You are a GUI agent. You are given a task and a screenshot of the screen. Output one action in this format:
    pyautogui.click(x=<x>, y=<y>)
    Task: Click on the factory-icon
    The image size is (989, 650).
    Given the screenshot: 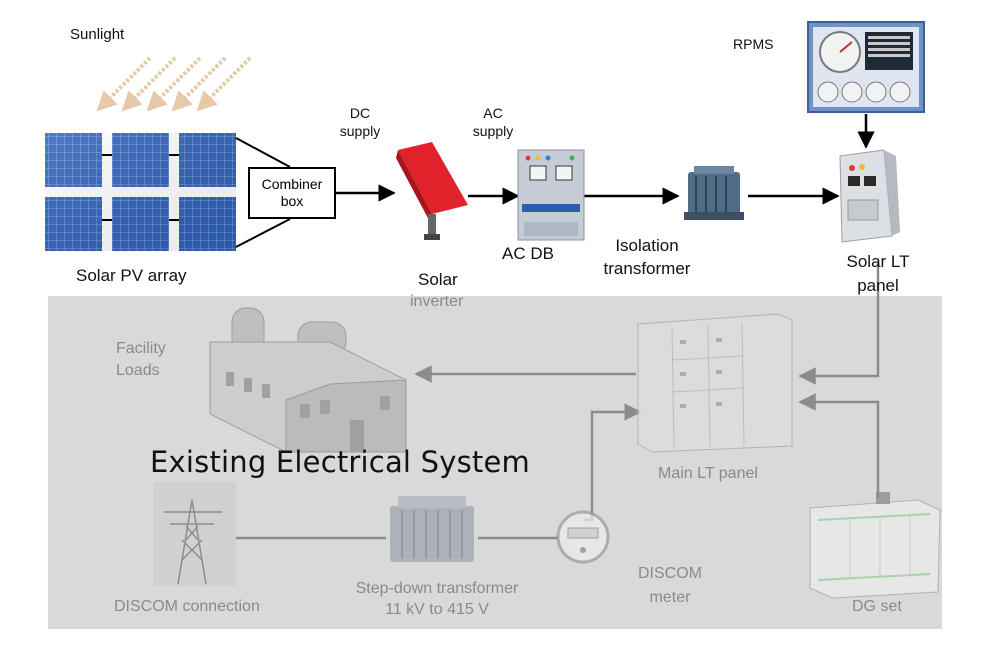 What is the action you would take?
    pyautogui.click(x=308, y=380)
    